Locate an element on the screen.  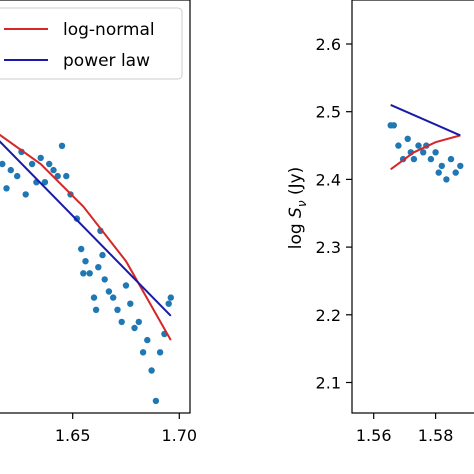
right-x-tick-label: 1.58 is located at coordinates (436, 435).